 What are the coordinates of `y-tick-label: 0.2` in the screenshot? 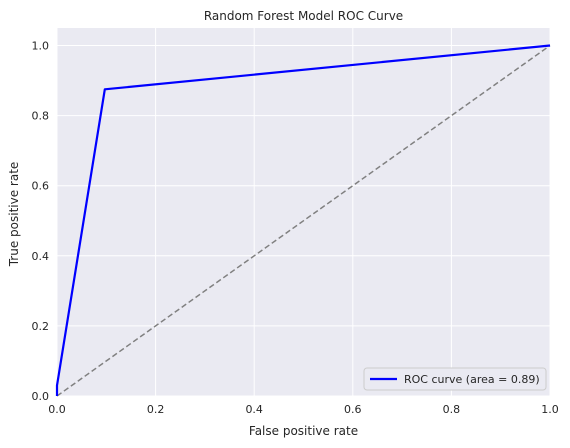 It's located at (41, 326).